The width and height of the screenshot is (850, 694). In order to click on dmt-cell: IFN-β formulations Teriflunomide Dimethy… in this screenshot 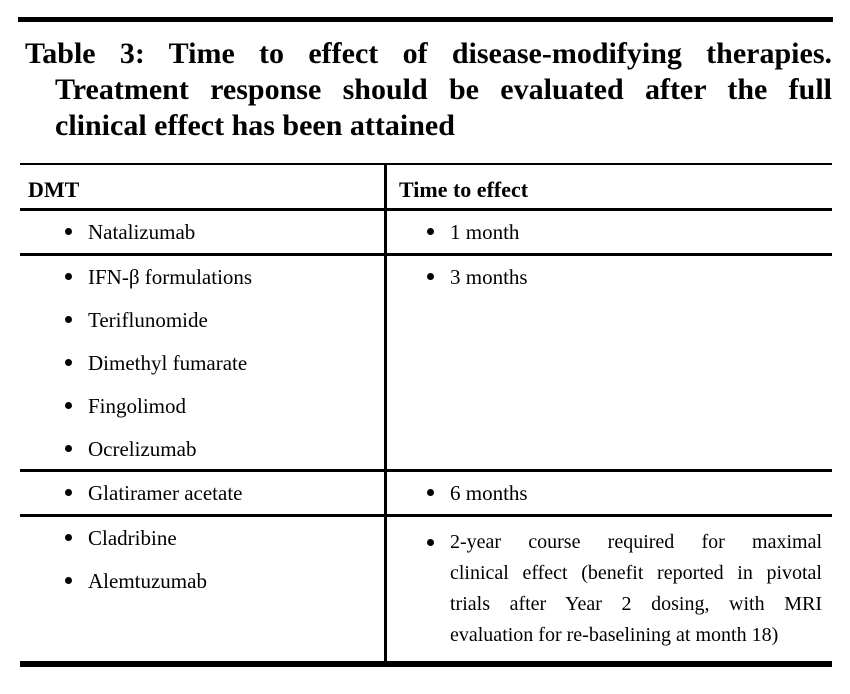, I will do `click(203, 363)`.